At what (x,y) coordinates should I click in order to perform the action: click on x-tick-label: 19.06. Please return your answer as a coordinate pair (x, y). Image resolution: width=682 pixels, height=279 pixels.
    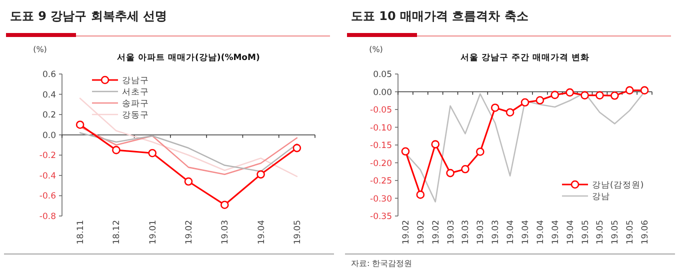
    Looking at the image, I should click on (645, 232).